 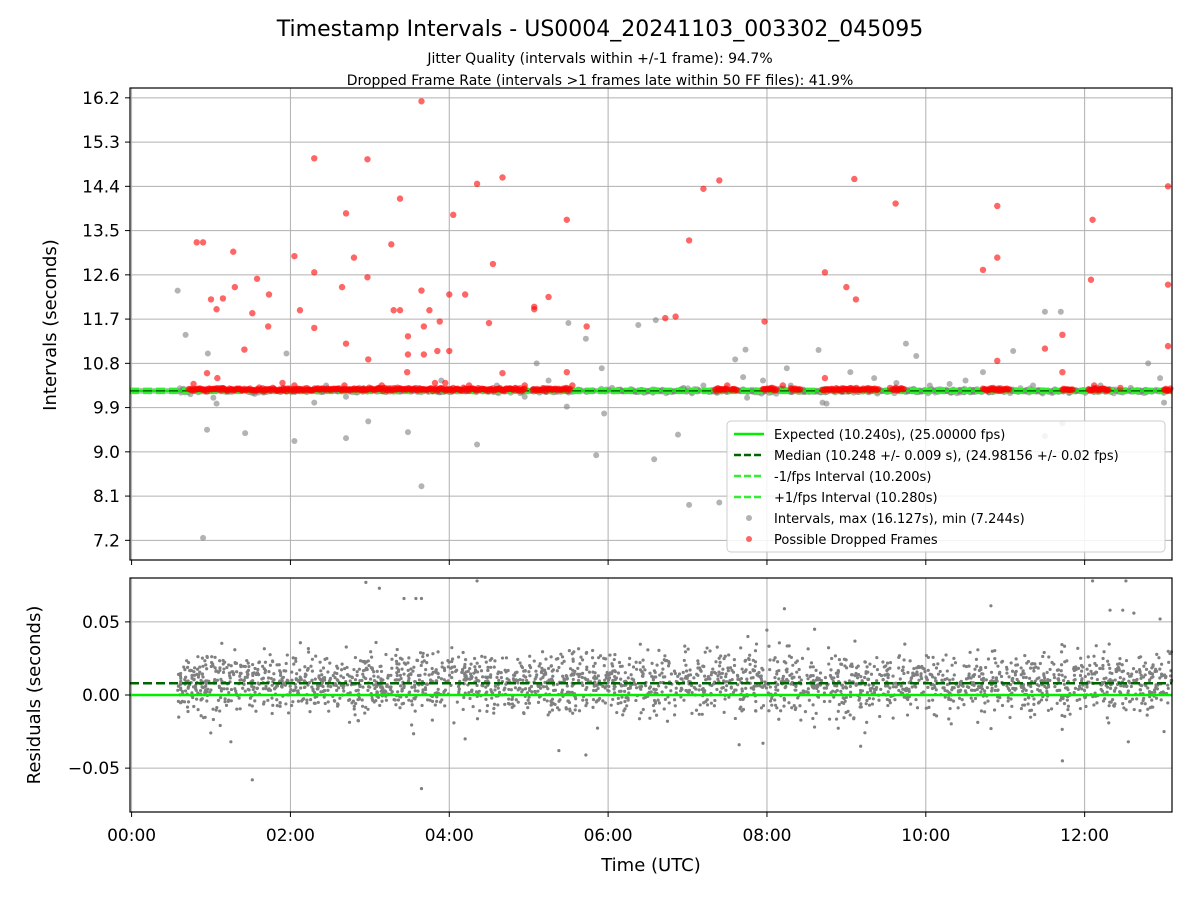 What do you see at coordinates (290, 836) in the screenshot?
I see `x-tick-label: 02:00` at bounding box center [290, 836].